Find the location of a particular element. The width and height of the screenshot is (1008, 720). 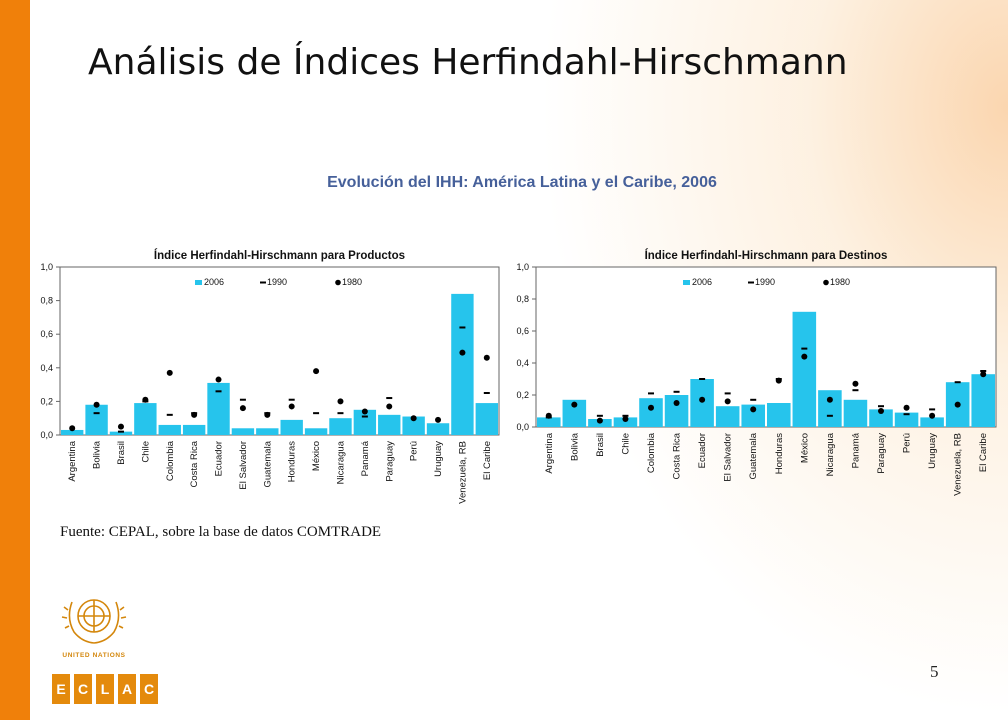

x-tick-label: Ecuador is located at coordinates (702, 450).